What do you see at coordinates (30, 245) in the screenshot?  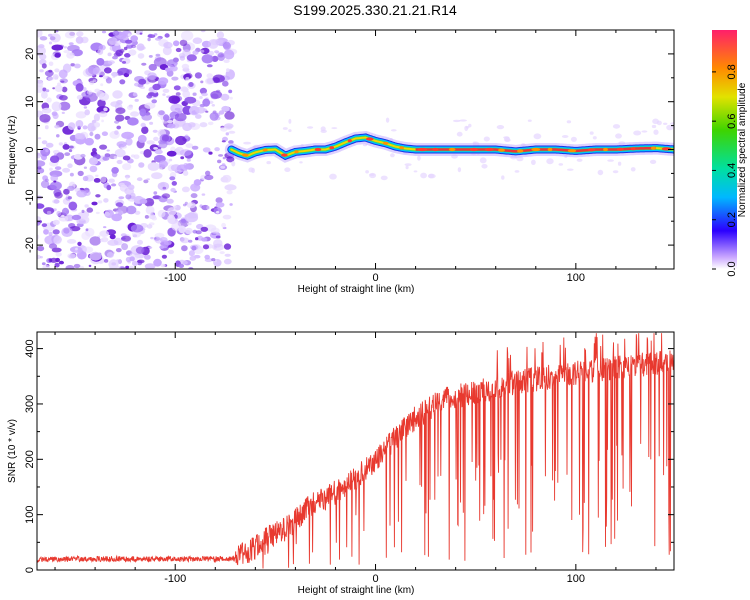 I see `y-tick-label: -20` at bounding box center [30, 245].